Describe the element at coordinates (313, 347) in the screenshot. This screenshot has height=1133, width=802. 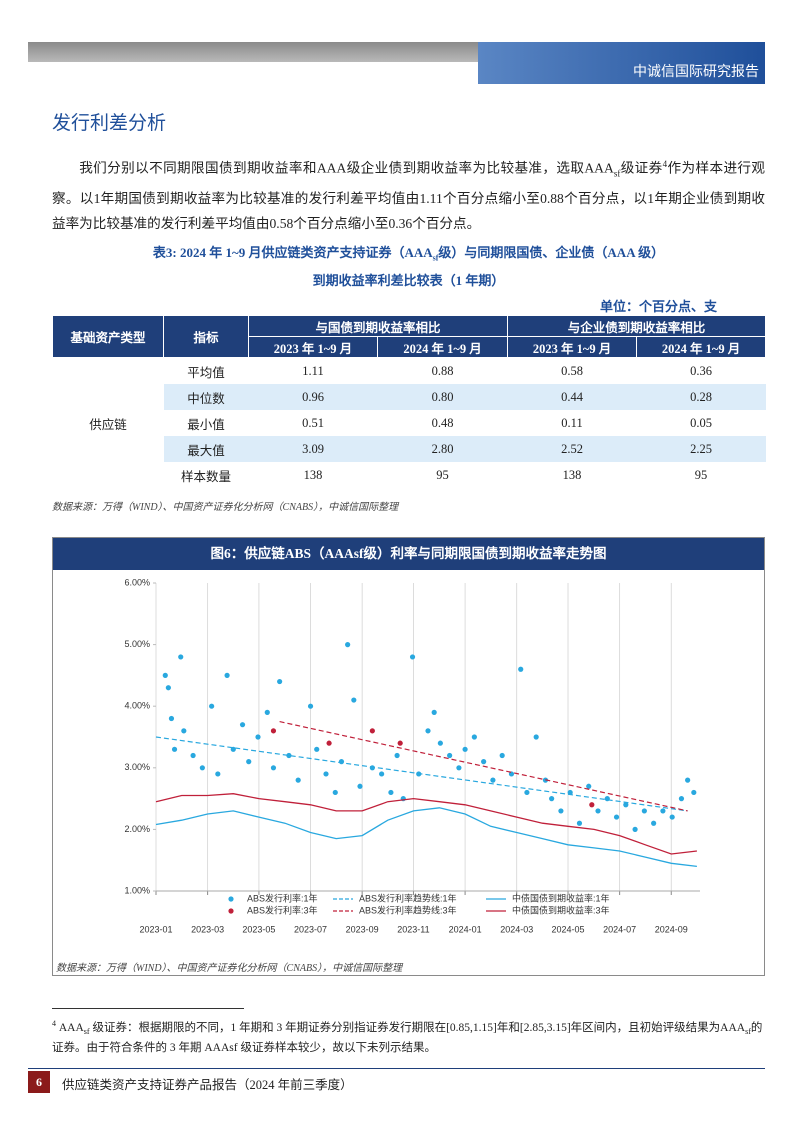
I see `header-cell: 2023 年 1~9 月` at that location.